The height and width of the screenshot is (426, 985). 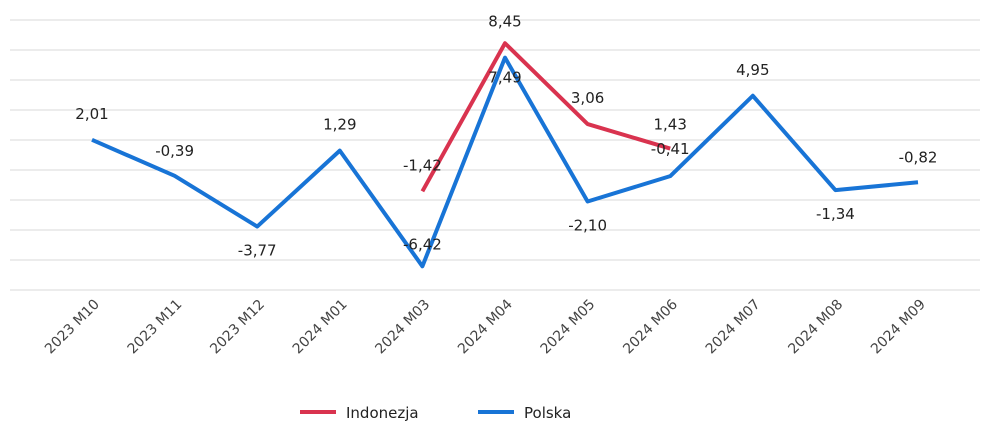 I want to click on data-label: -1,34, so click(x=835, y=214).